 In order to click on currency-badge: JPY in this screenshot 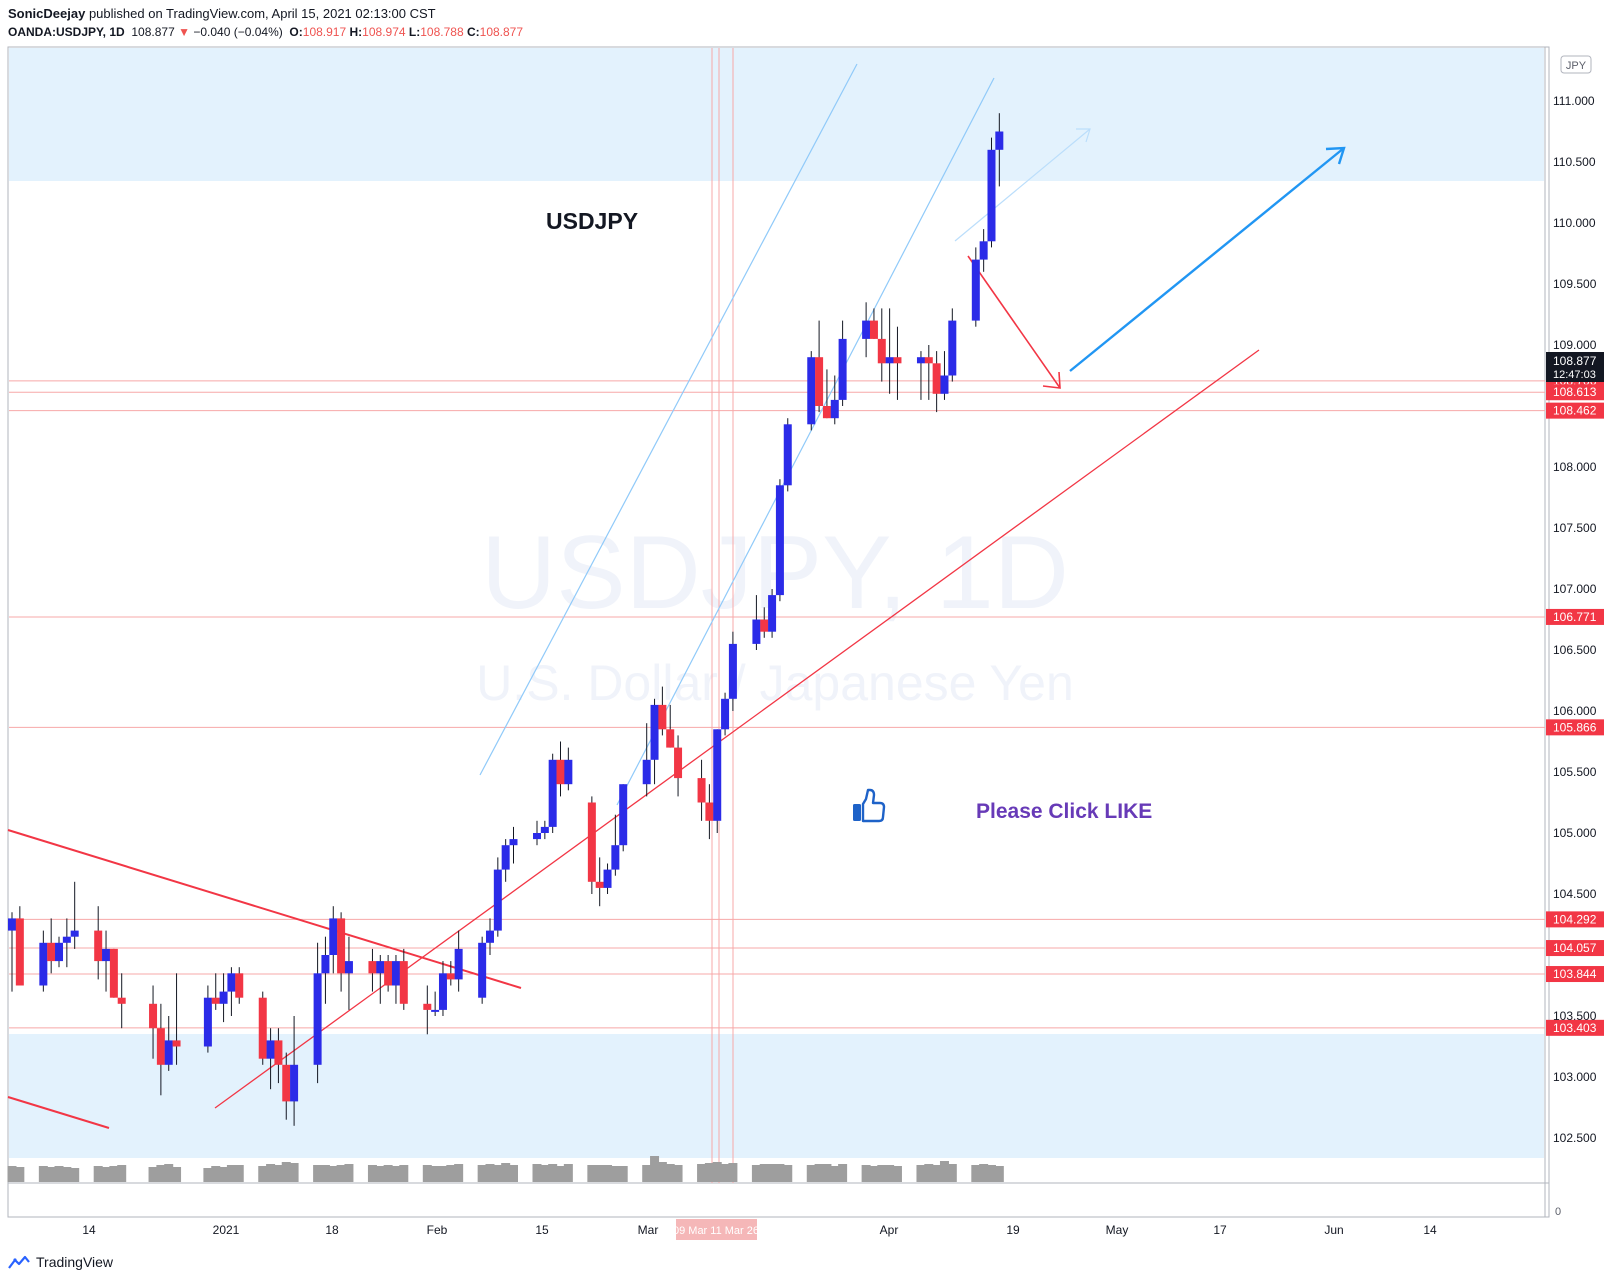, I will do `click(1576, 64)`.